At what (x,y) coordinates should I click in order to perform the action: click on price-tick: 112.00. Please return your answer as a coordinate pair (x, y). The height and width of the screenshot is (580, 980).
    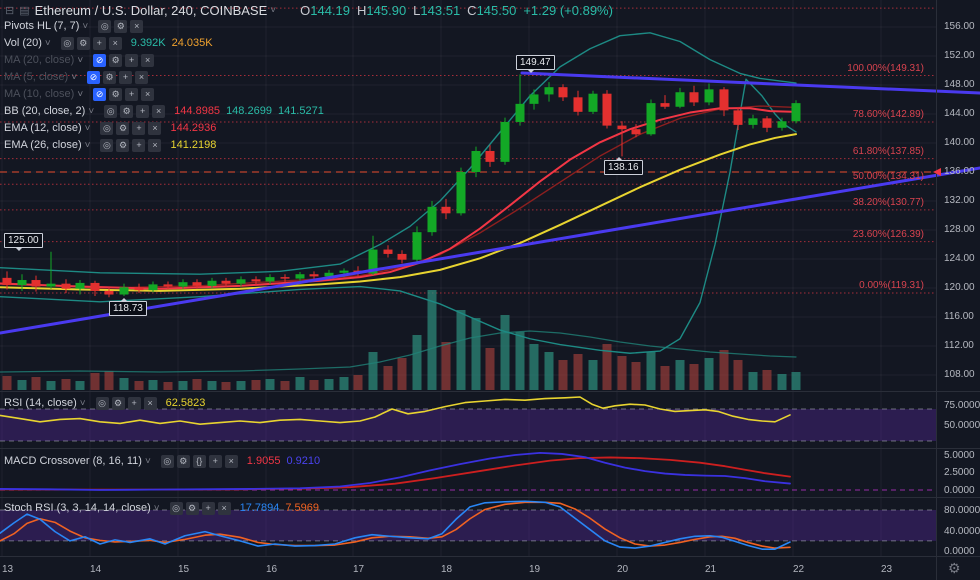
    Looking at the image, I should click on (959, 345).